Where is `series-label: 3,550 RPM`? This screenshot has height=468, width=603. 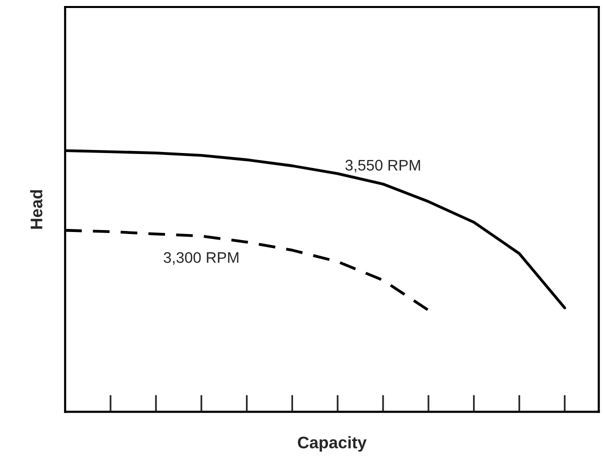
series-label: 3,550 RPM is located at coordinates (382, 166).